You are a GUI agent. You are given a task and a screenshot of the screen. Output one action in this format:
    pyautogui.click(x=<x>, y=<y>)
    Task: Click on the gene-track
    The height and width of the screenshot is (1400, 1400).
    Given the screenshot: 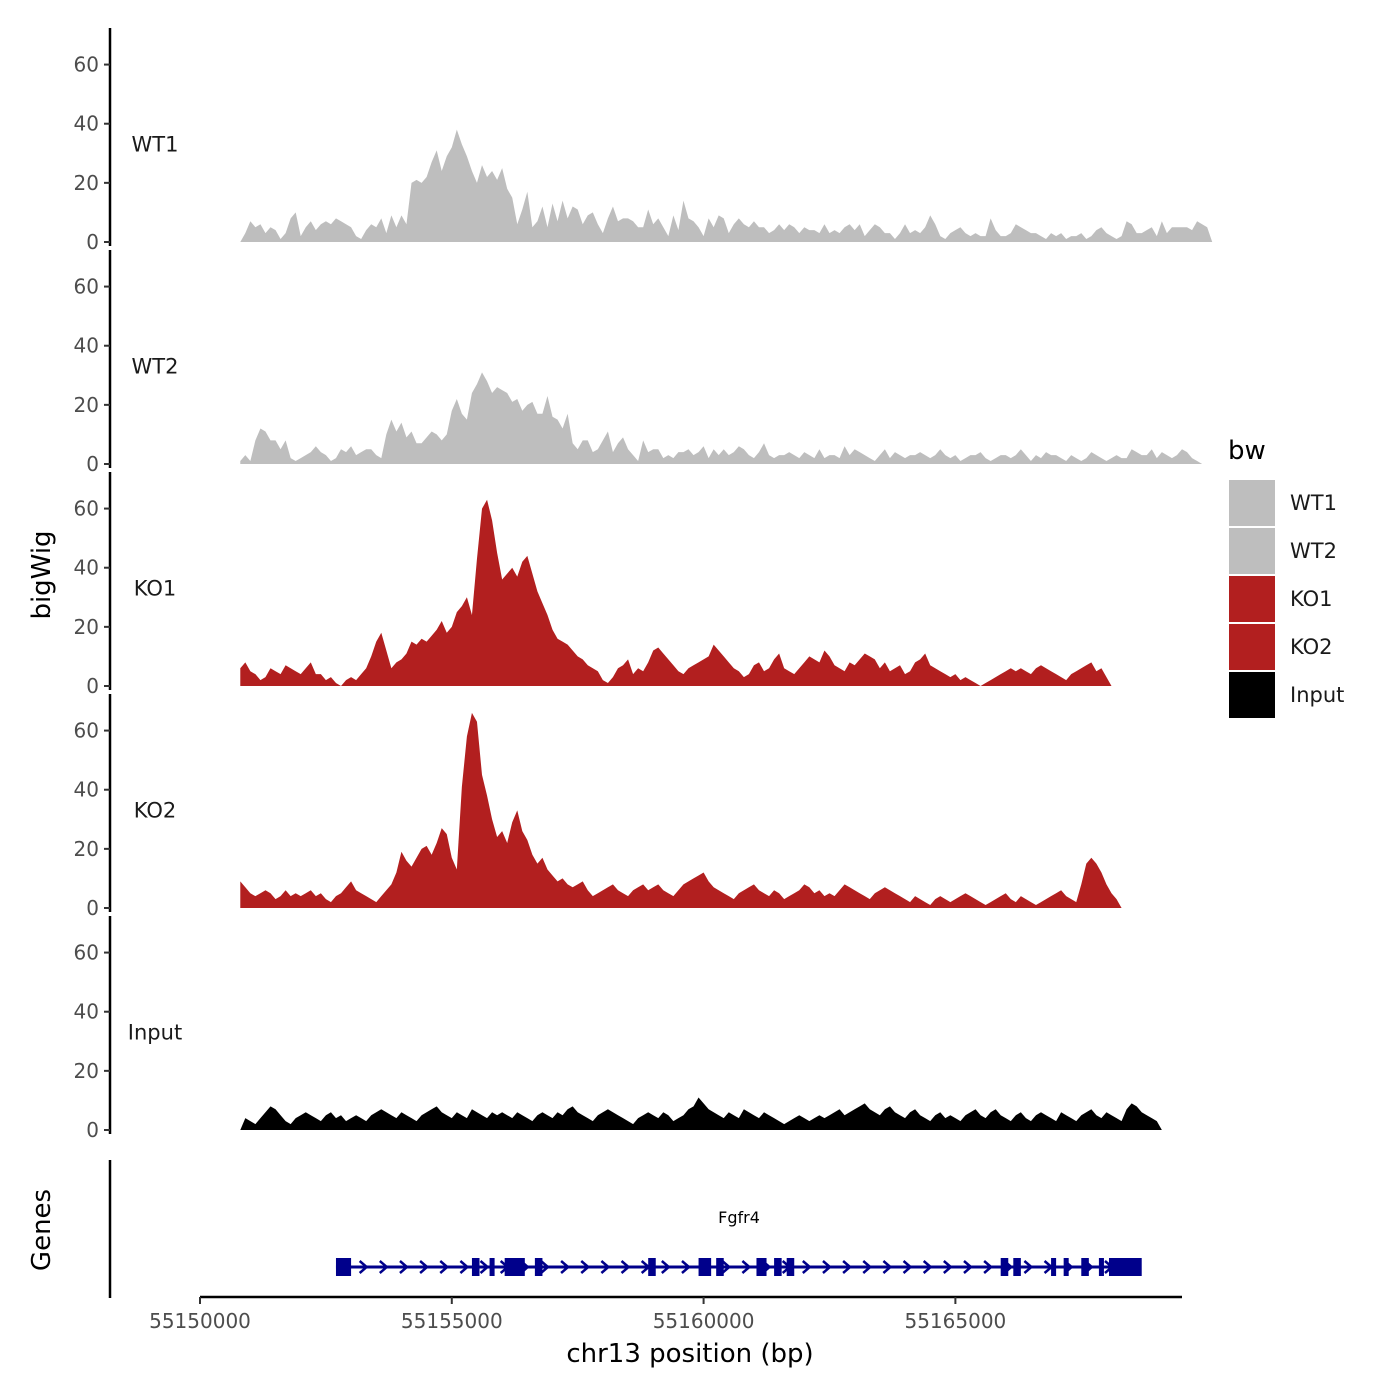 What is the action you would take?
    pyautogui.click(x=625, y=1229)
    